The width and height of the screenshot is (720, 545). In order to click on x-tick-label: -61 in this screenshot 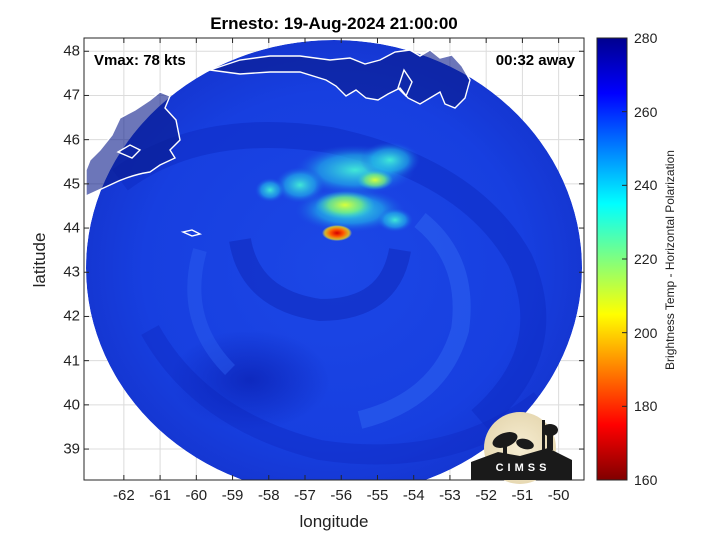, I will do `click(160, 495)`.